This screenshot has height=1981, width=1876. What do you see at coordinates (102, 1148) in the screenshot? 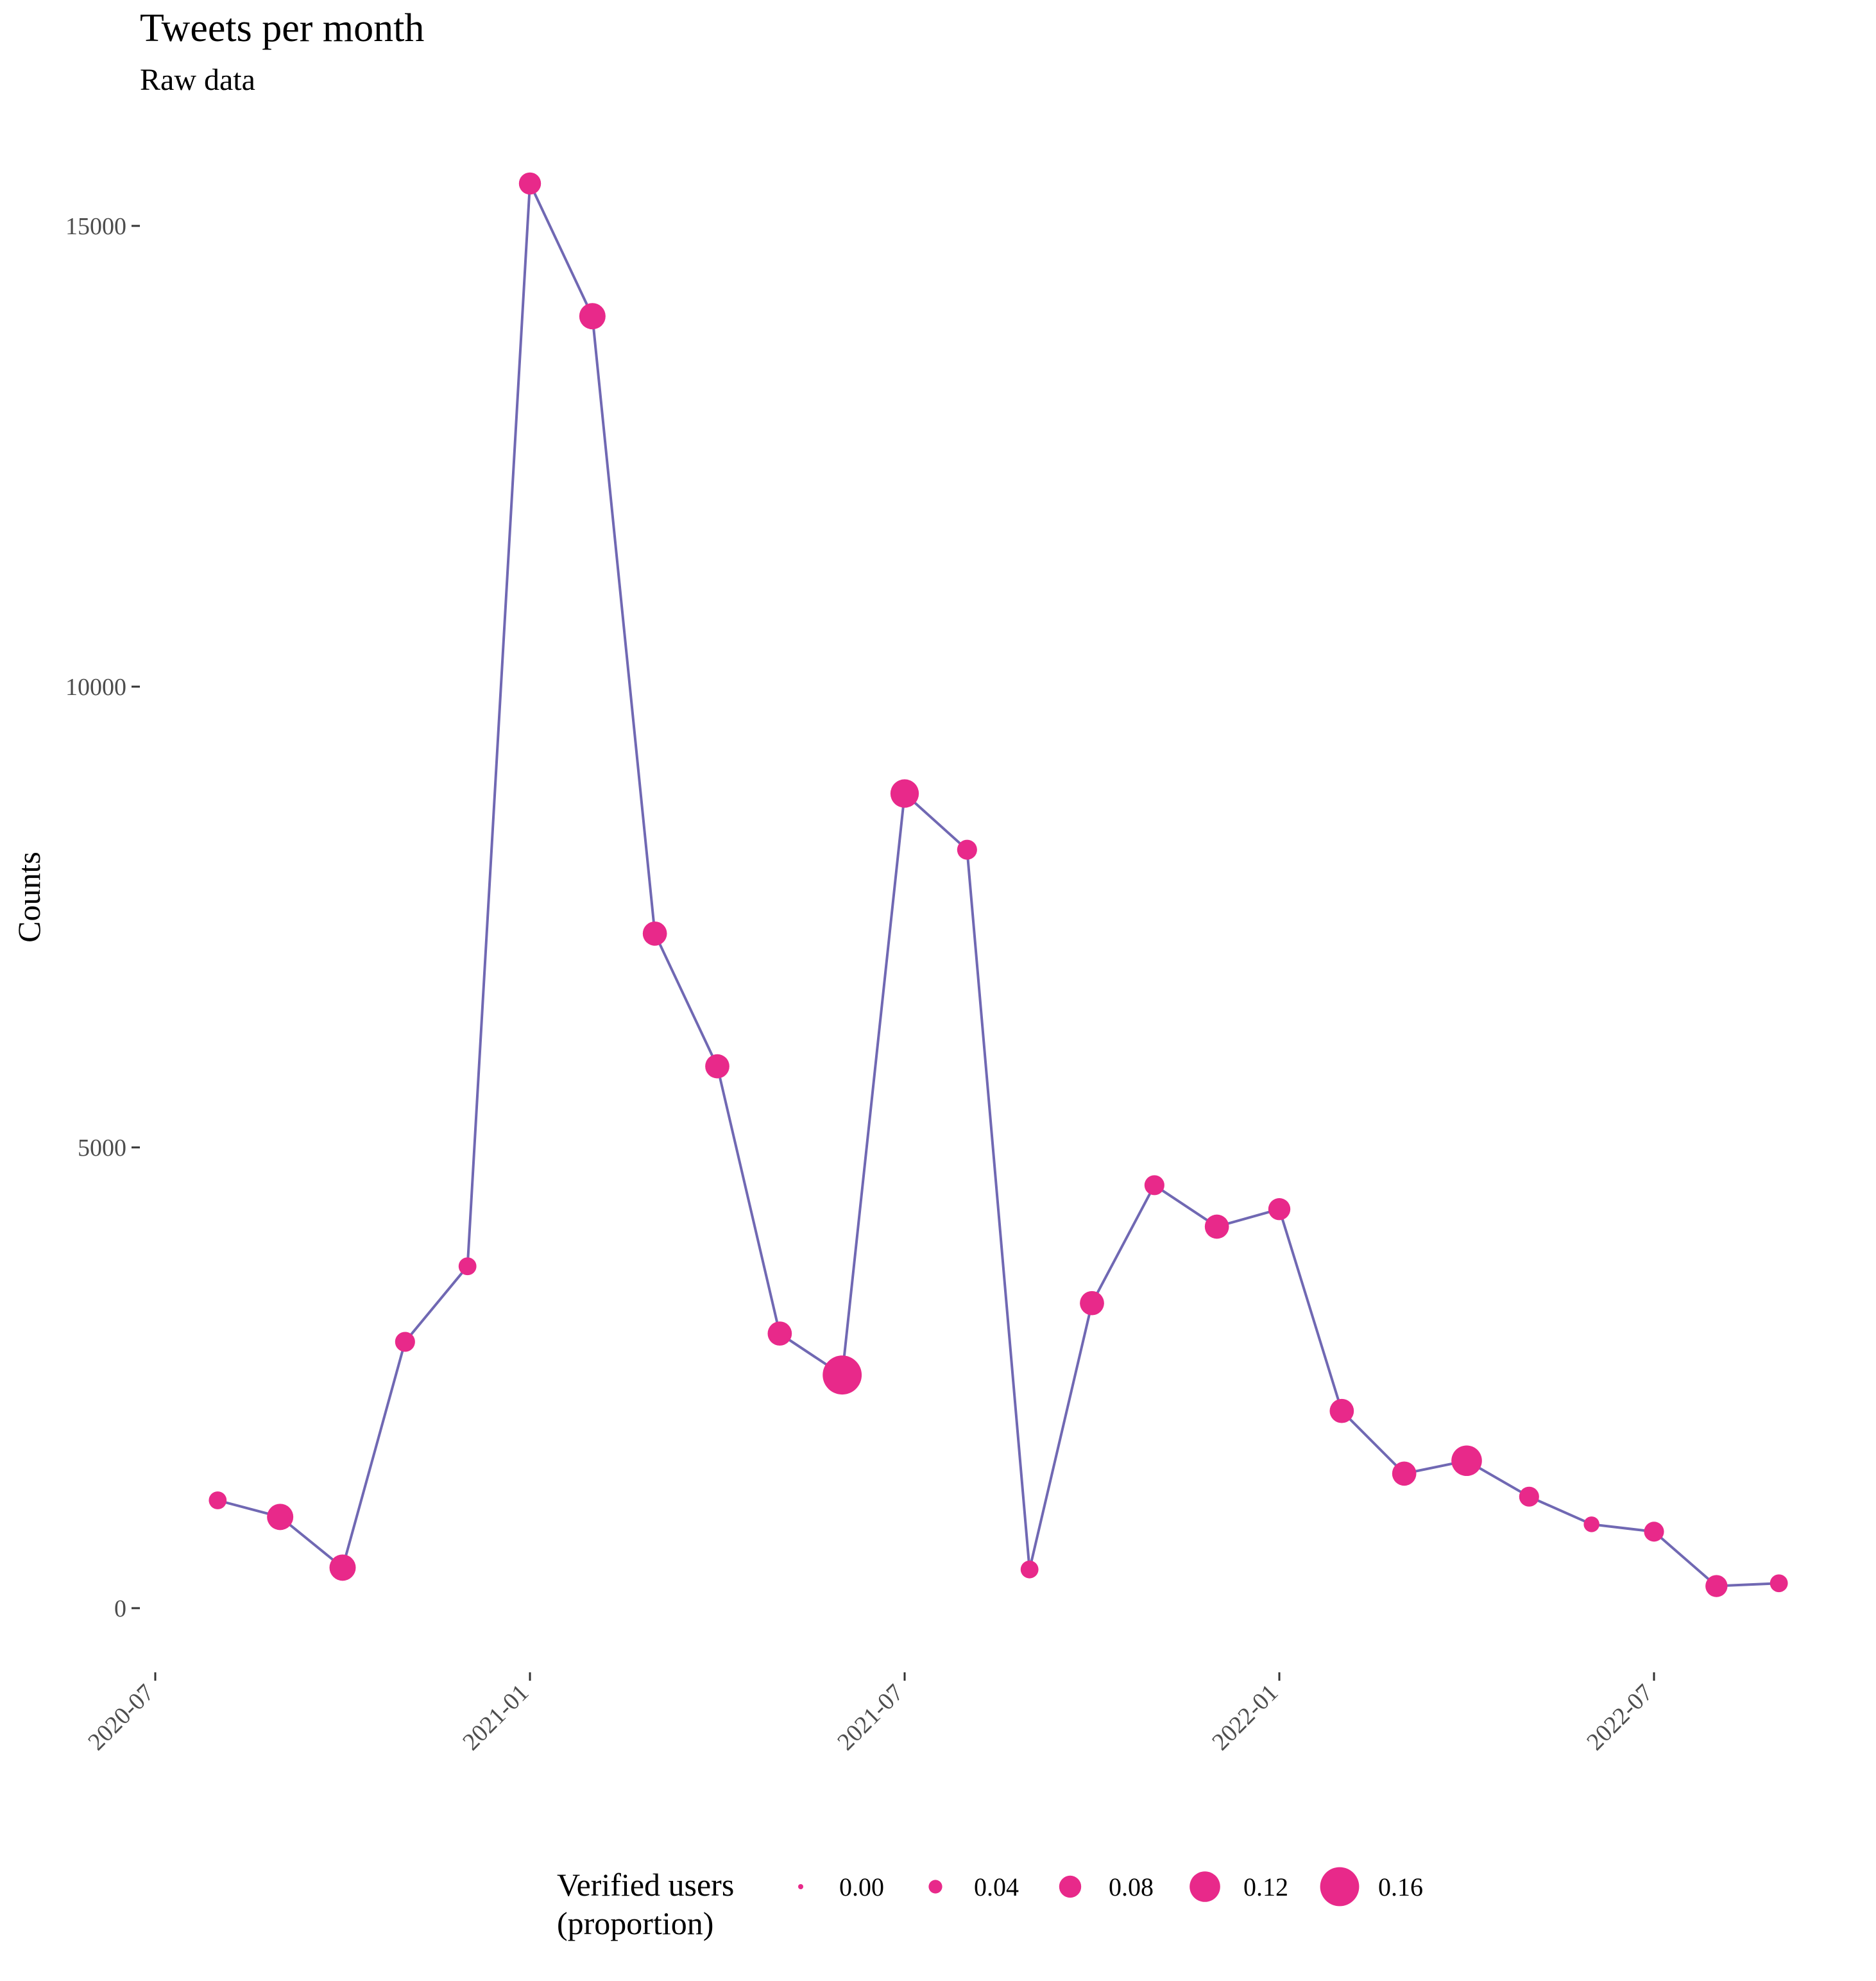
I see `y-tick-label: 5000` at bounding box center [102, 1148].